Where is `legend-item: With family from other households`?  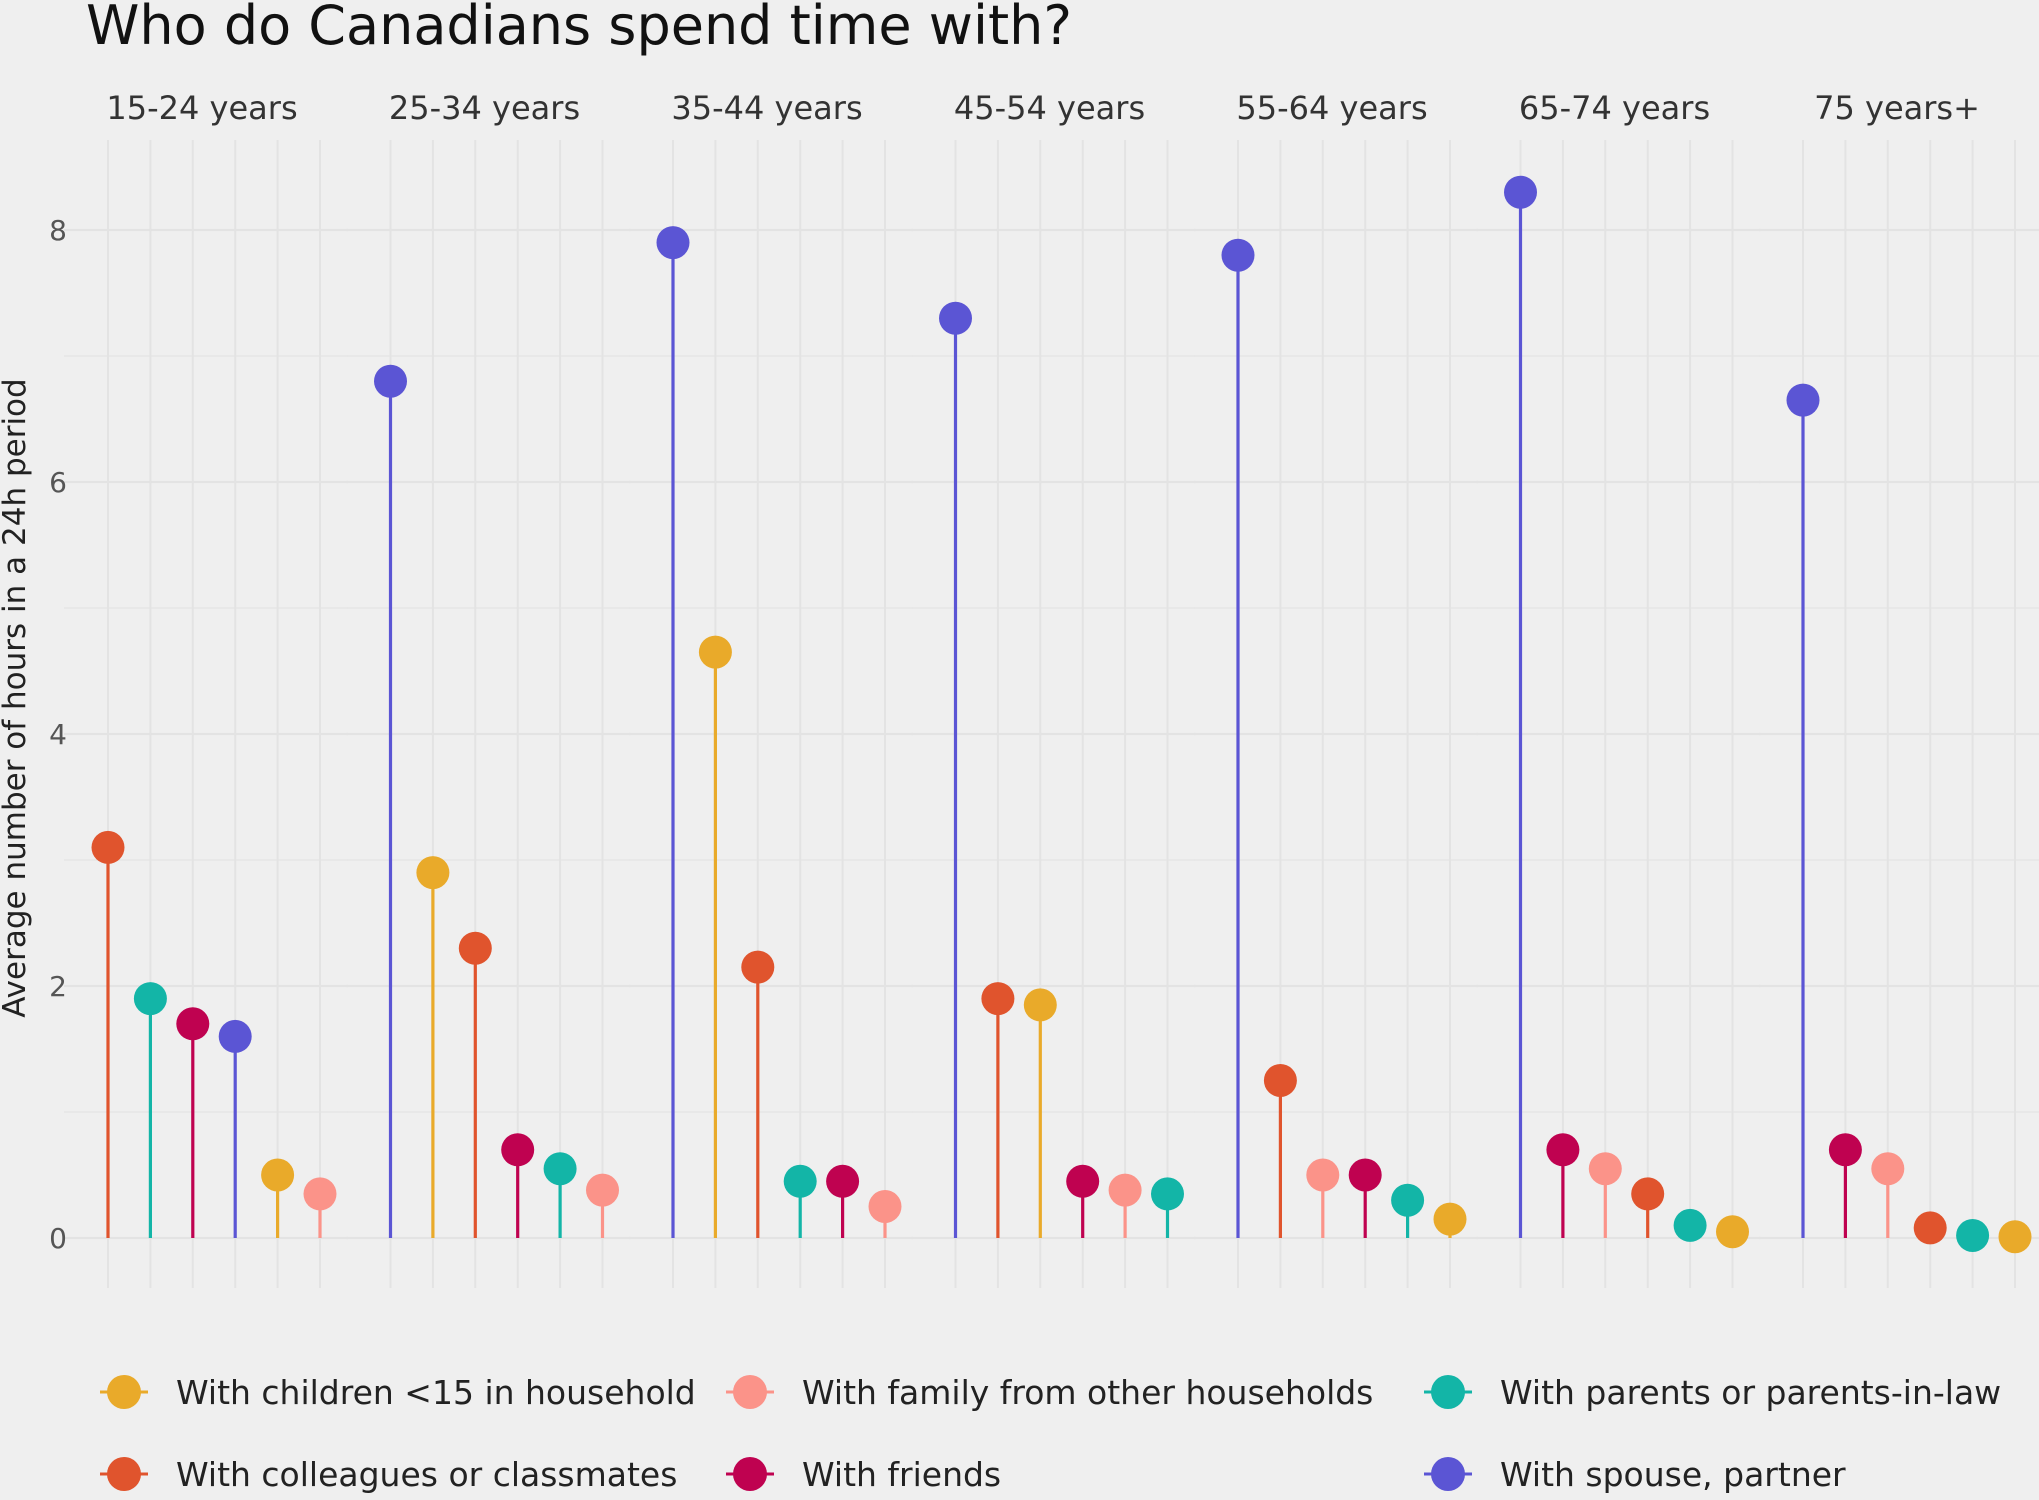 legend-item: With family from other households is located at coordinates (1049, 1392).